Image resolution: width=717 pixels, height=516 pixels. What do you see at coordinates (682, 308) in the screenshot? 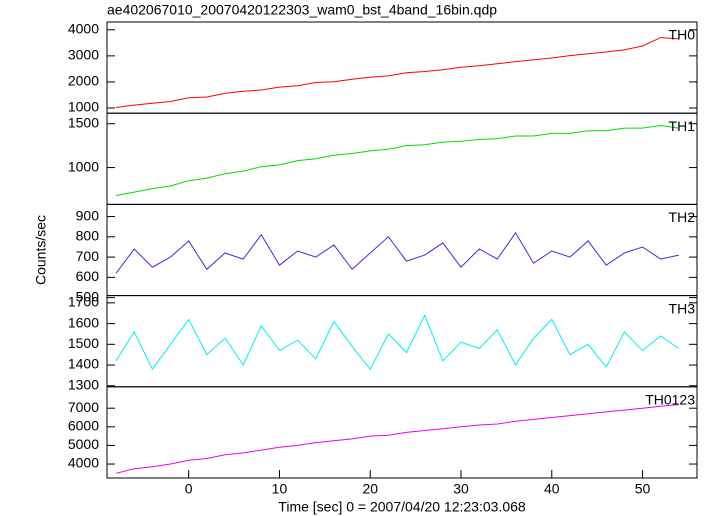
I see `panel-label: TH3` at bounding box center [682, 308].